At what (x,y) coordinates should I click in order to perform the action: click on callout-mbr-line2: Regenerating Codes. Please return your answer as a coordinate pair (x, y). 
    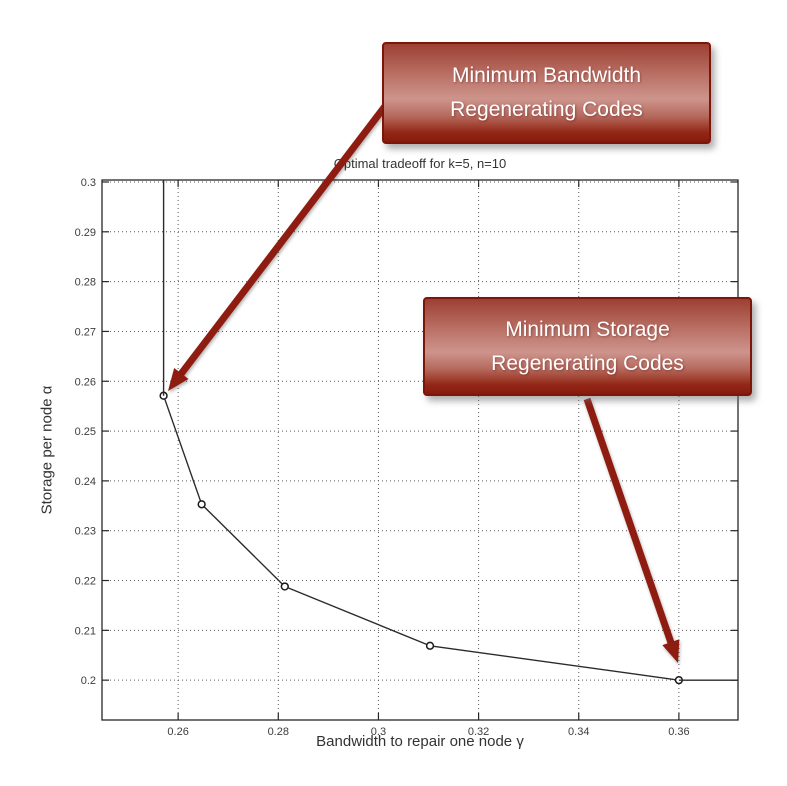
    Looking at the image, I should click on (546, 109).